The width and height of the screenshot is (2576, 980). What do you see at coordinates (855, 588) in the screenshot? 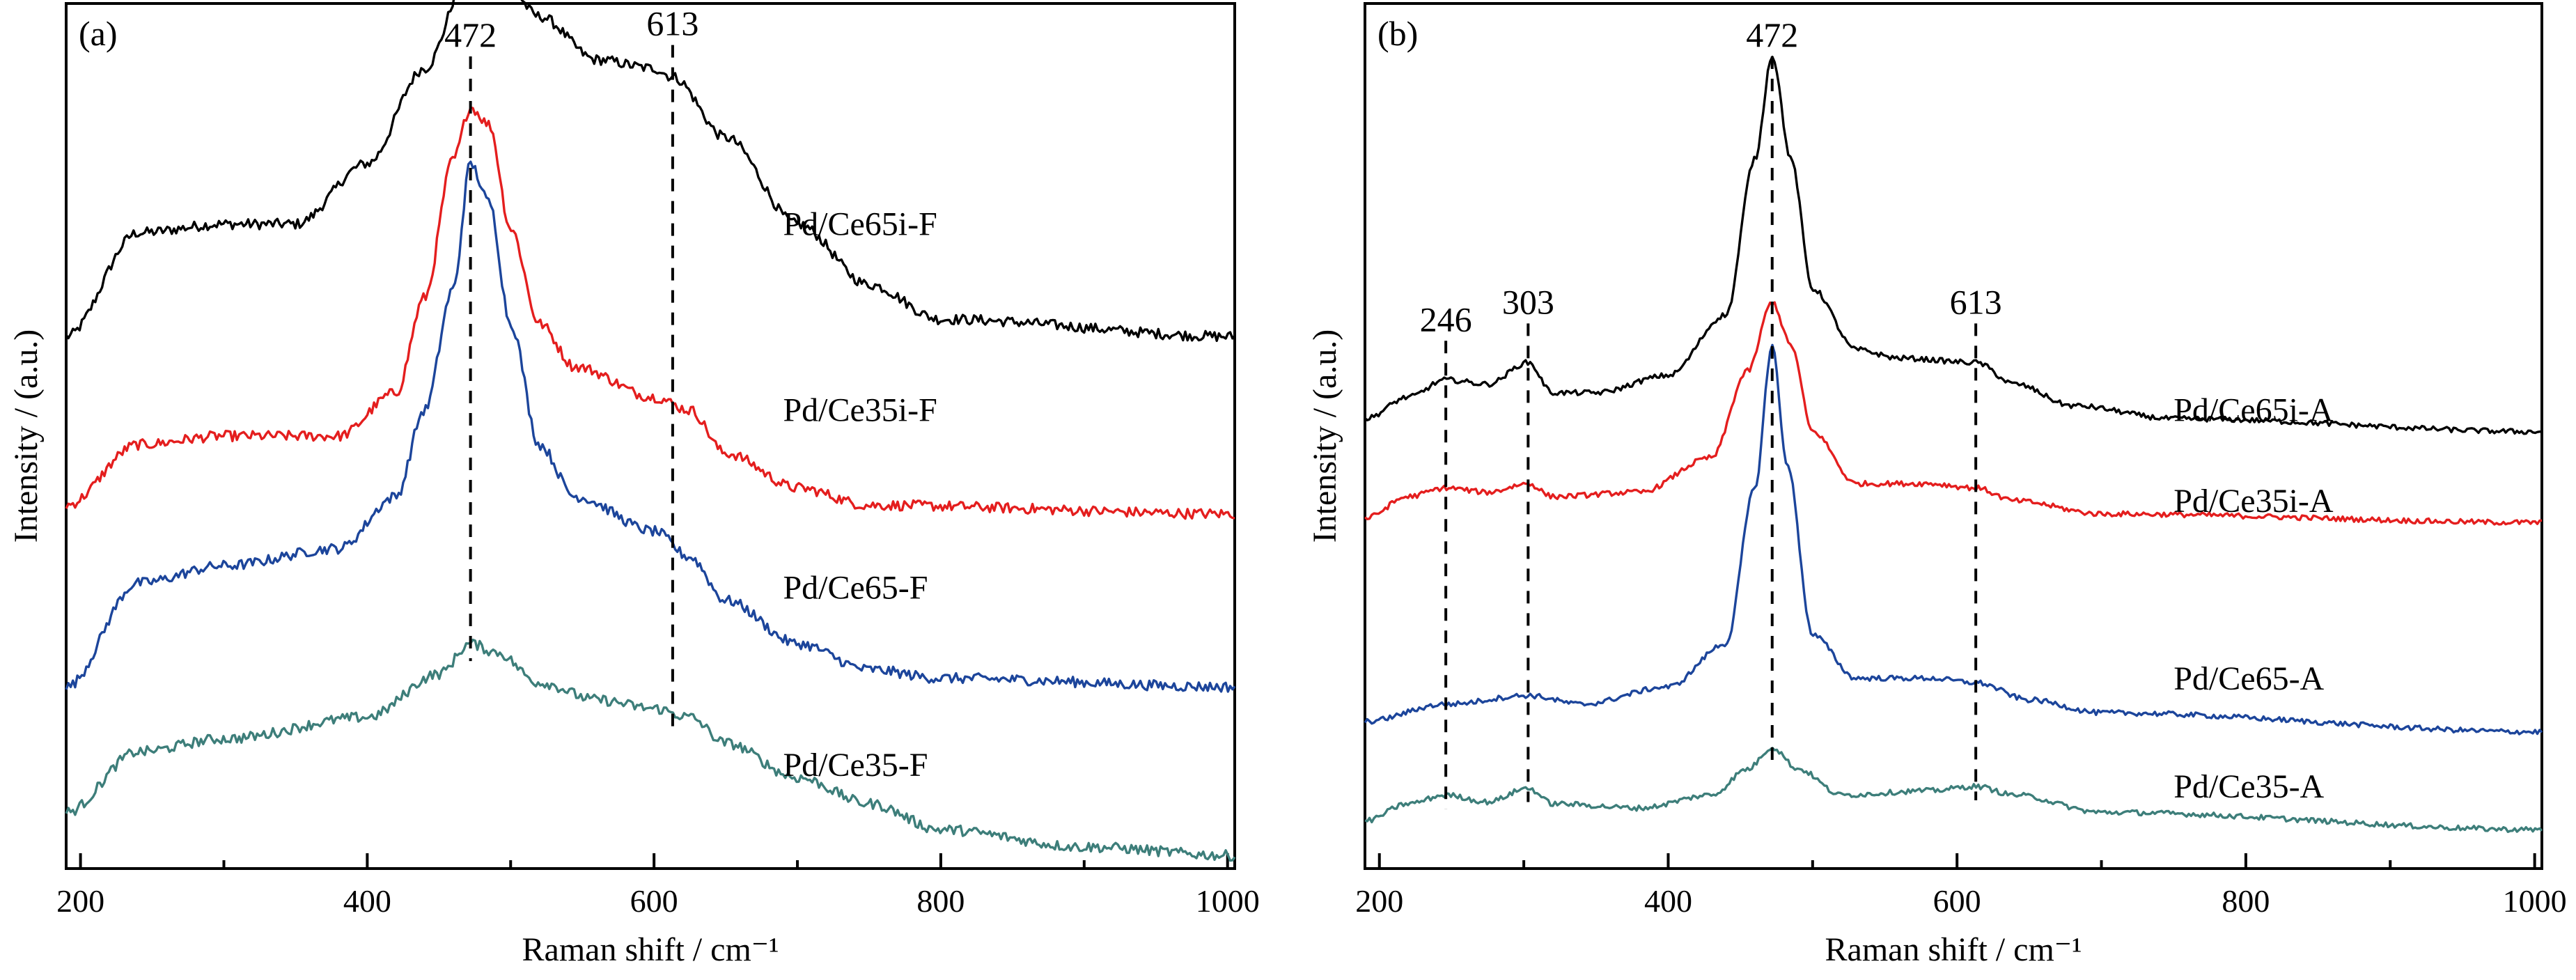
I see `series-label: Pd/Ce65-F` at bounding box center [855, 588].